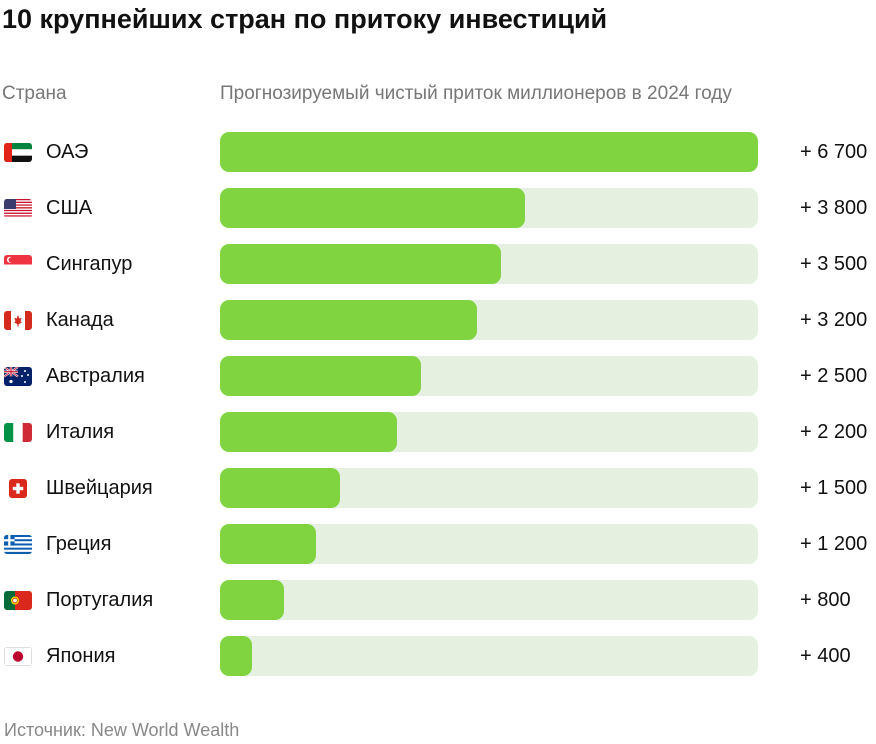 This screenshot has height=744, width=876. What do you see at coordinates (18, 600) in the screenshot?
I see `portugal-flag-icon` at bounding box center [18, 600].